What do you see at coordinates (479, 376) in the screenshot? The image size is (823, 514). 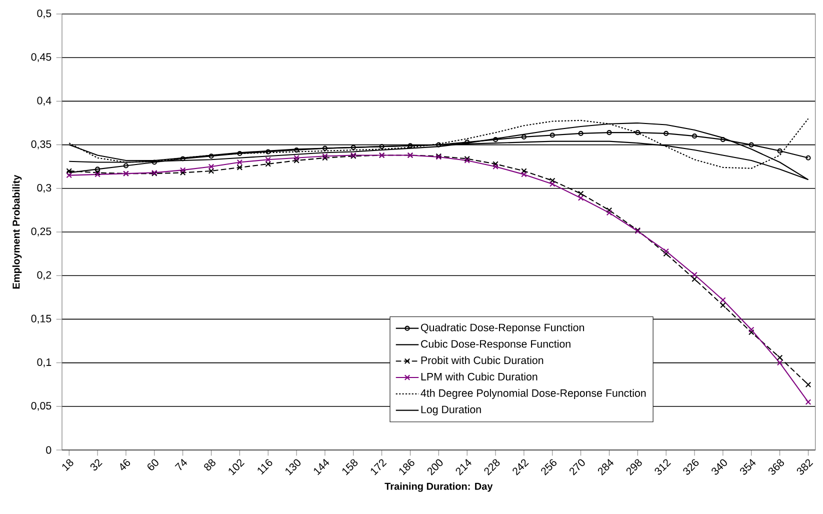 I see `legend-label: LPM with Cubic Duration` at bounding box center [479, 376].